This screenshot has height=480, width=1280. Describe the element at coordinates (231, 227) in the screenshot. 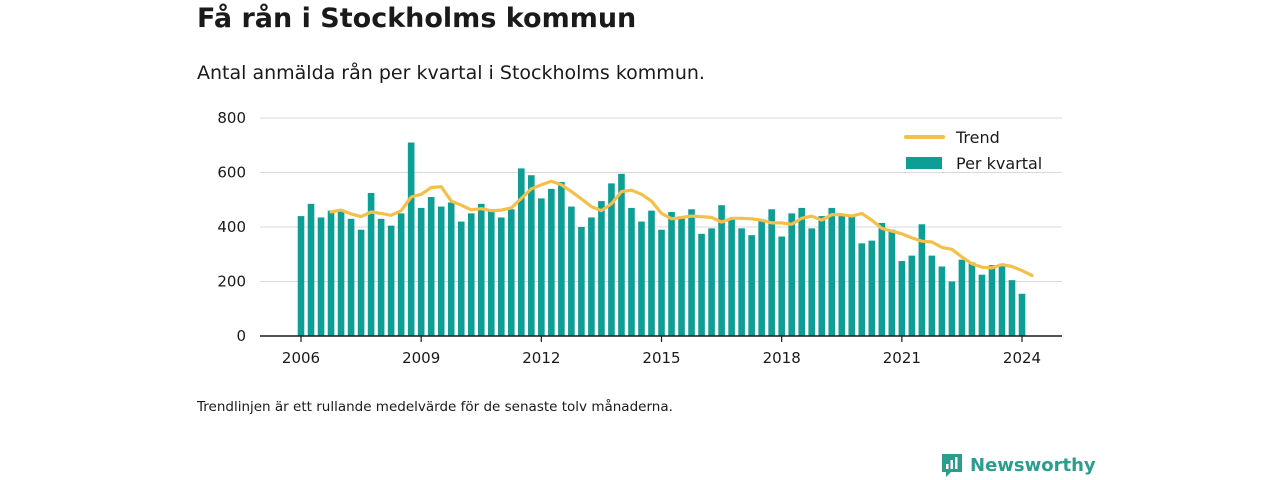

I see `y-tick-label: 400` at that location.